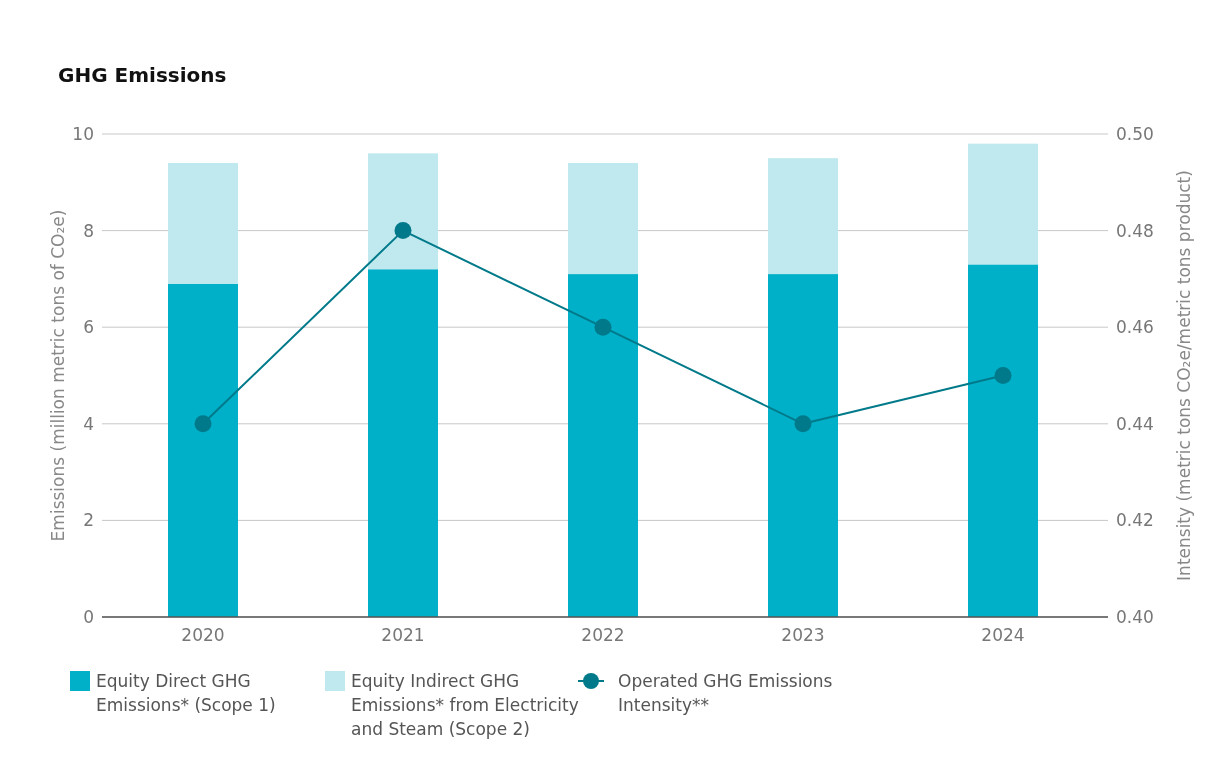  What do you see at coordinates (803, 635) in the screenshot?
I see `x-tick-label: 2023` at bounding box center [803, 635].